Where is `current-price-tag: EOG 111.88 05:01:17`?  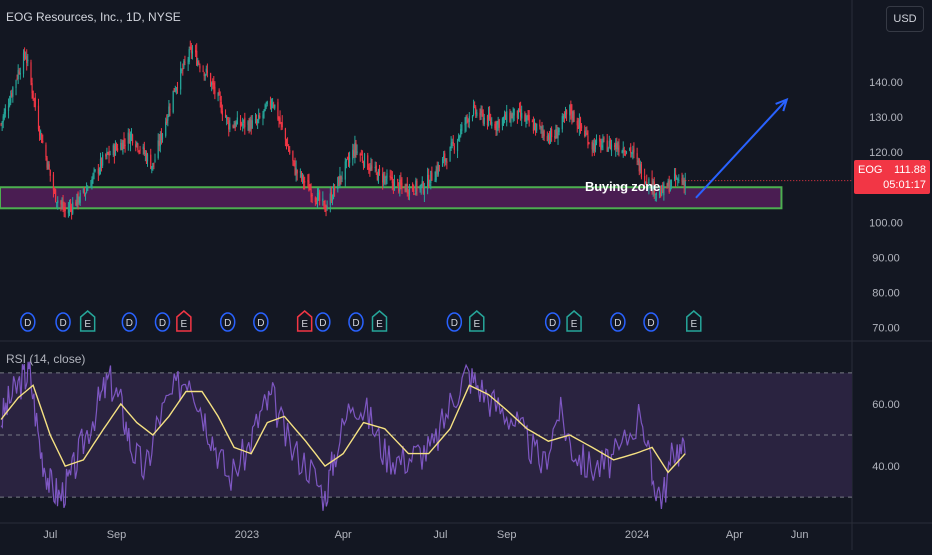 current-price-tag: EOG 111.88 05:01:17 is located at coordinates (892, 177).